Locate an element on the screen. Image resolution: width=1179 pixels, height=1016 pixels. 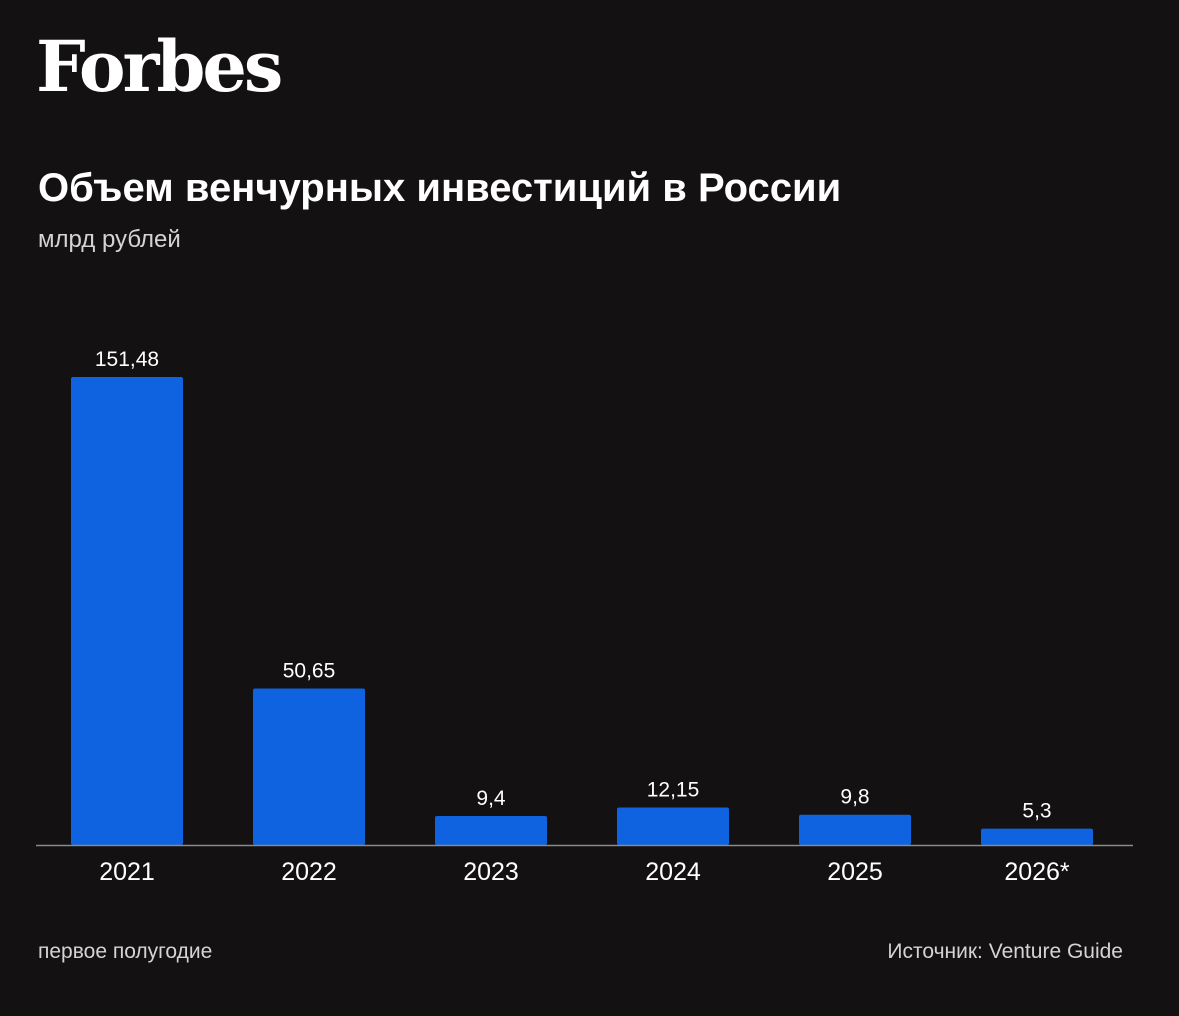
data-label-3: 12,15 is located at coordinates (673, 789).